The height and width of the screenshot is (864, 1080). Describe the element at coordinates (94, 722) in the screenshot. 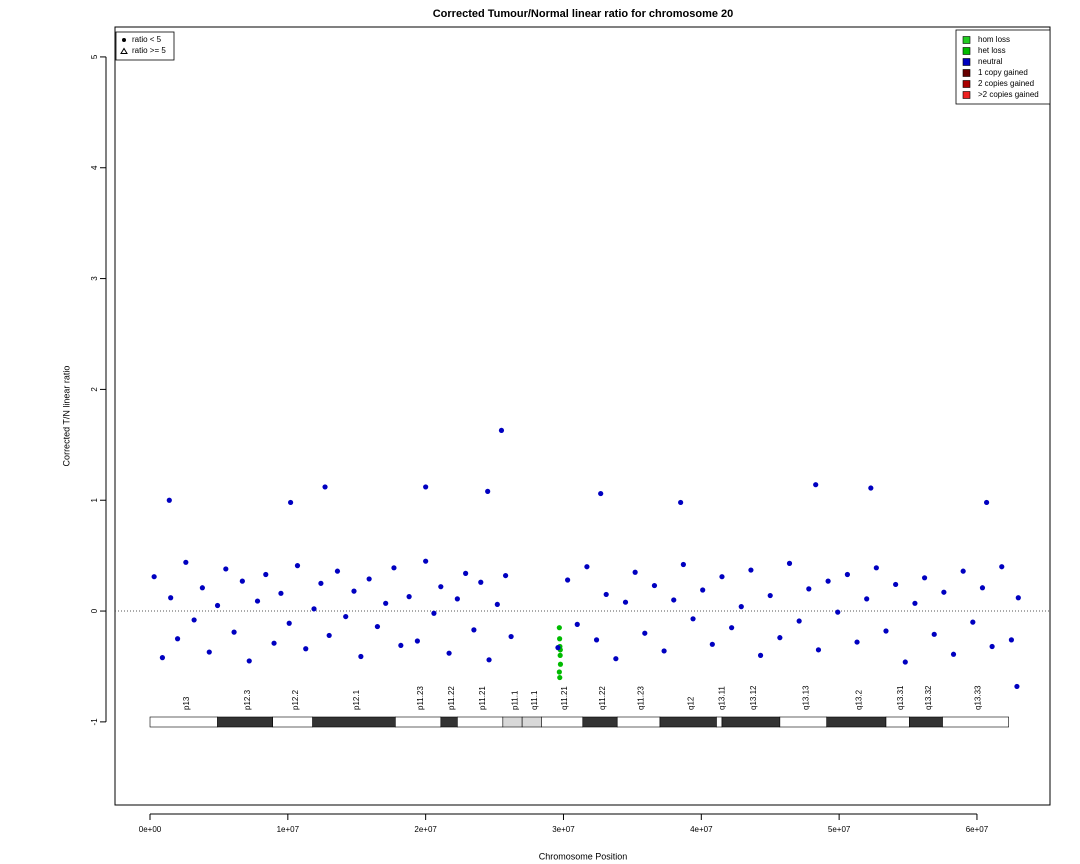

I see `y-tick-label: -1` at that location.